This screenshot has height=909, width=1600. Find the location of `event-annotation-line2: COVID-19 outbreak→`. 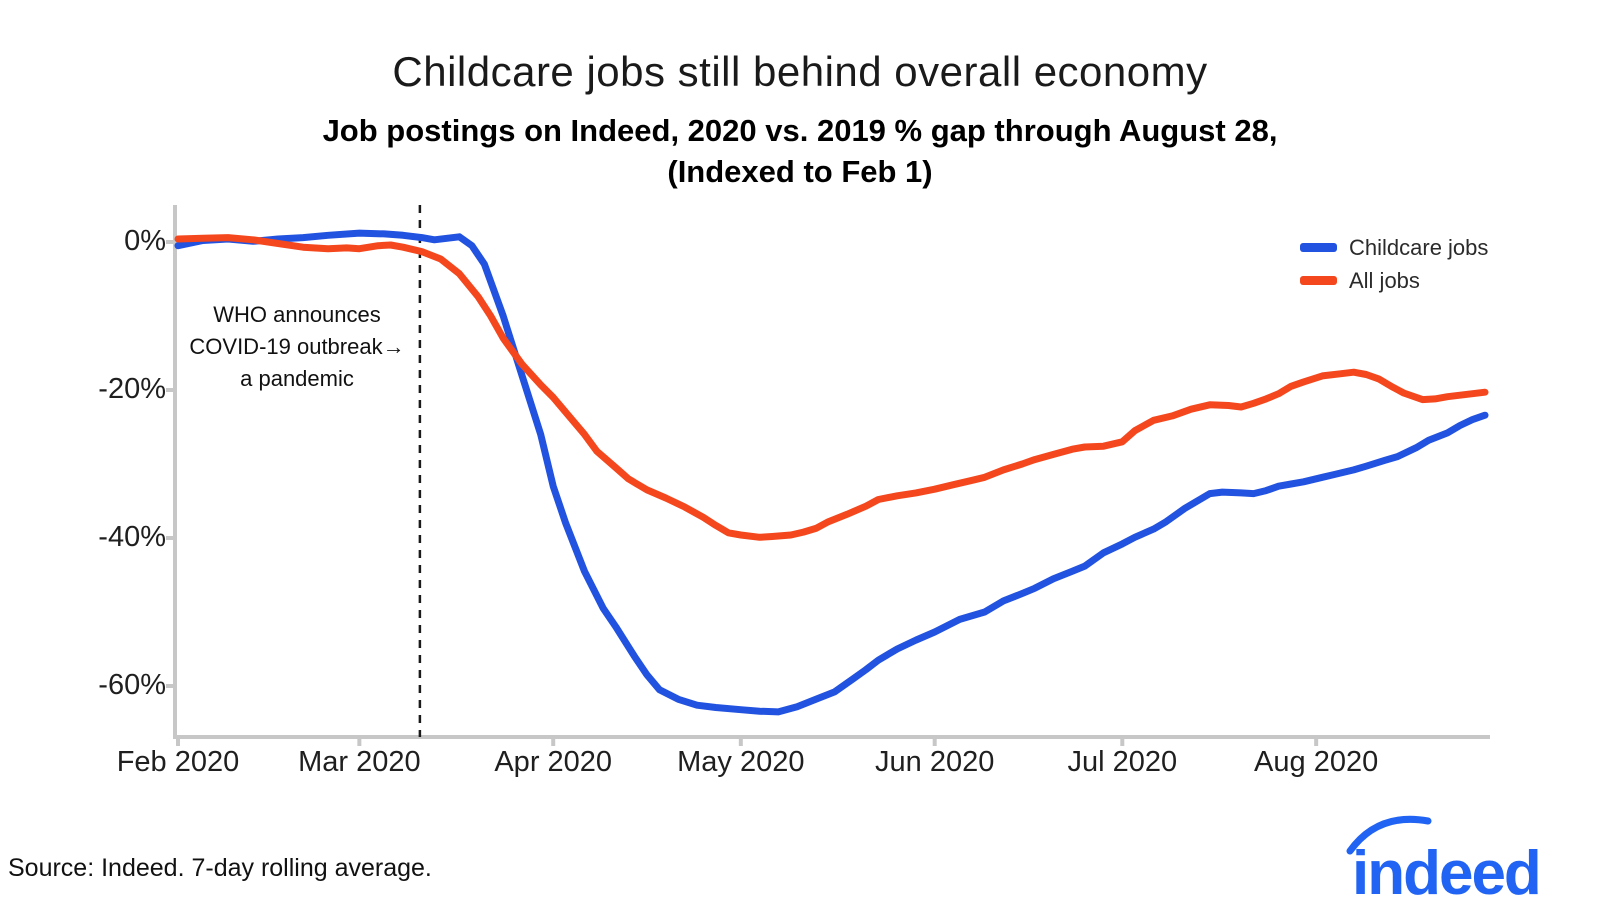

event-annotation-line2: COVID-19 outbreak→ is located at coordinates (297, 346).